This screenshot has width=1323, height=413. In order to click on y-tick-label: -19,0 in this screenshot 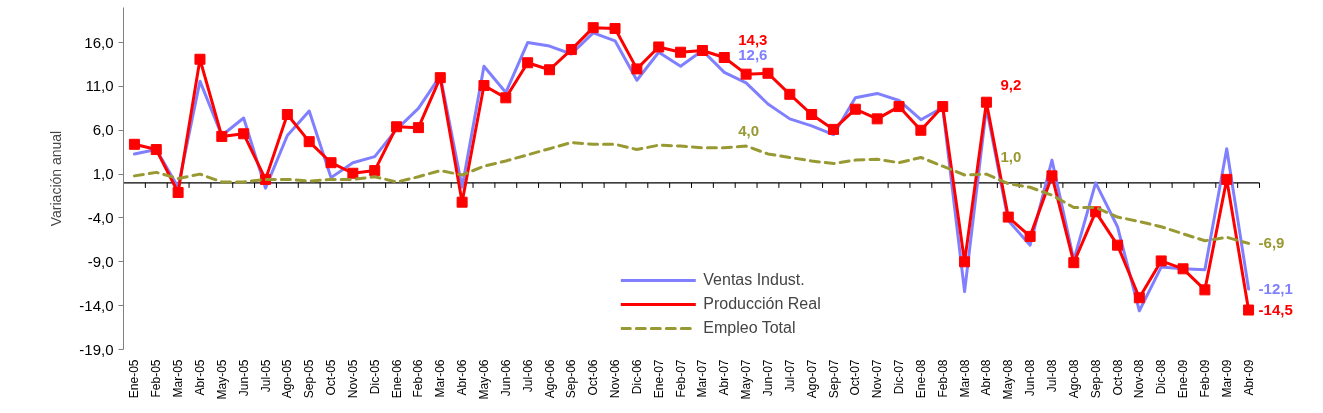, I will do `click(96, 349)`.